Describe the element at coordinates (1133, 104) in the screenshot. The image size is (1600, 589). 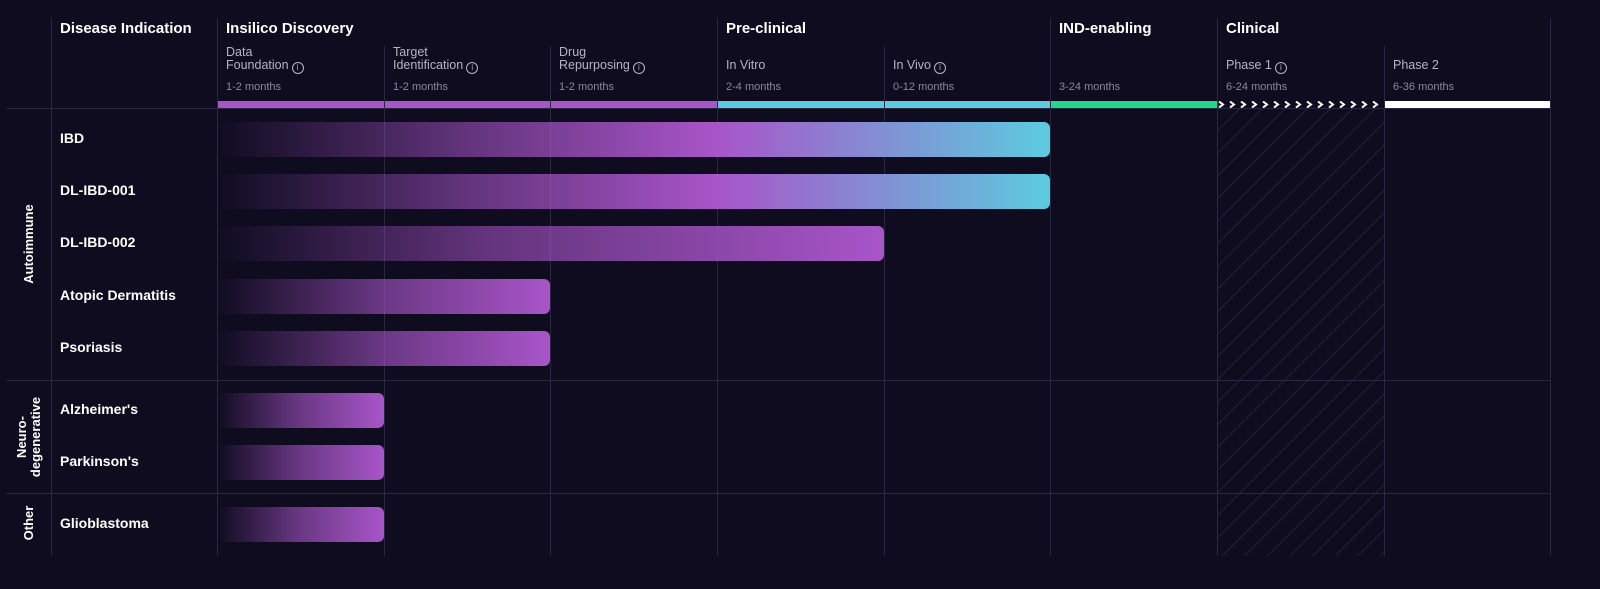
I see `progress-ind-enabling` at that location.